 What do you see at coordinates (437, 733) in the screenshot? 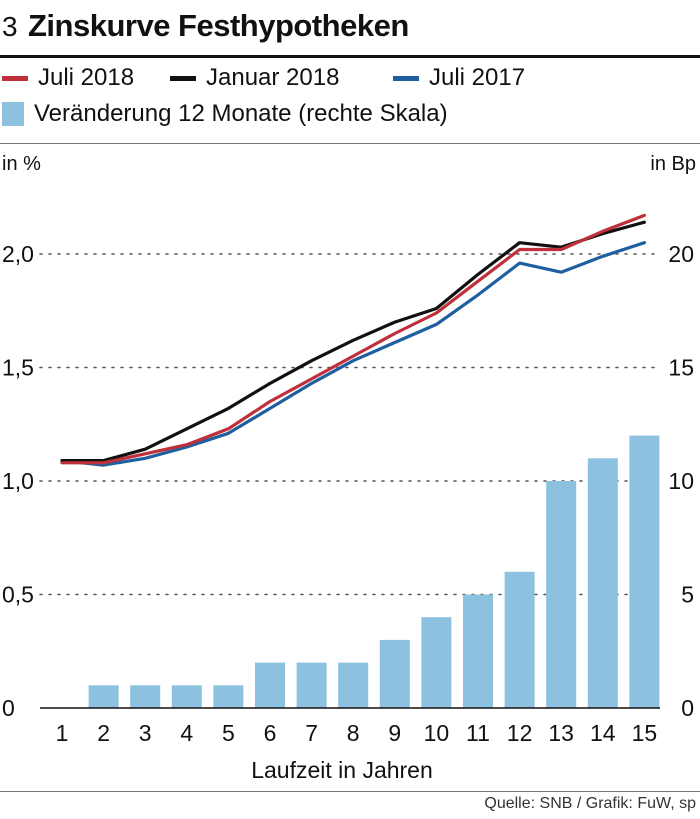
I see `x-tick-label: 10` at bounding box center [437, 733].